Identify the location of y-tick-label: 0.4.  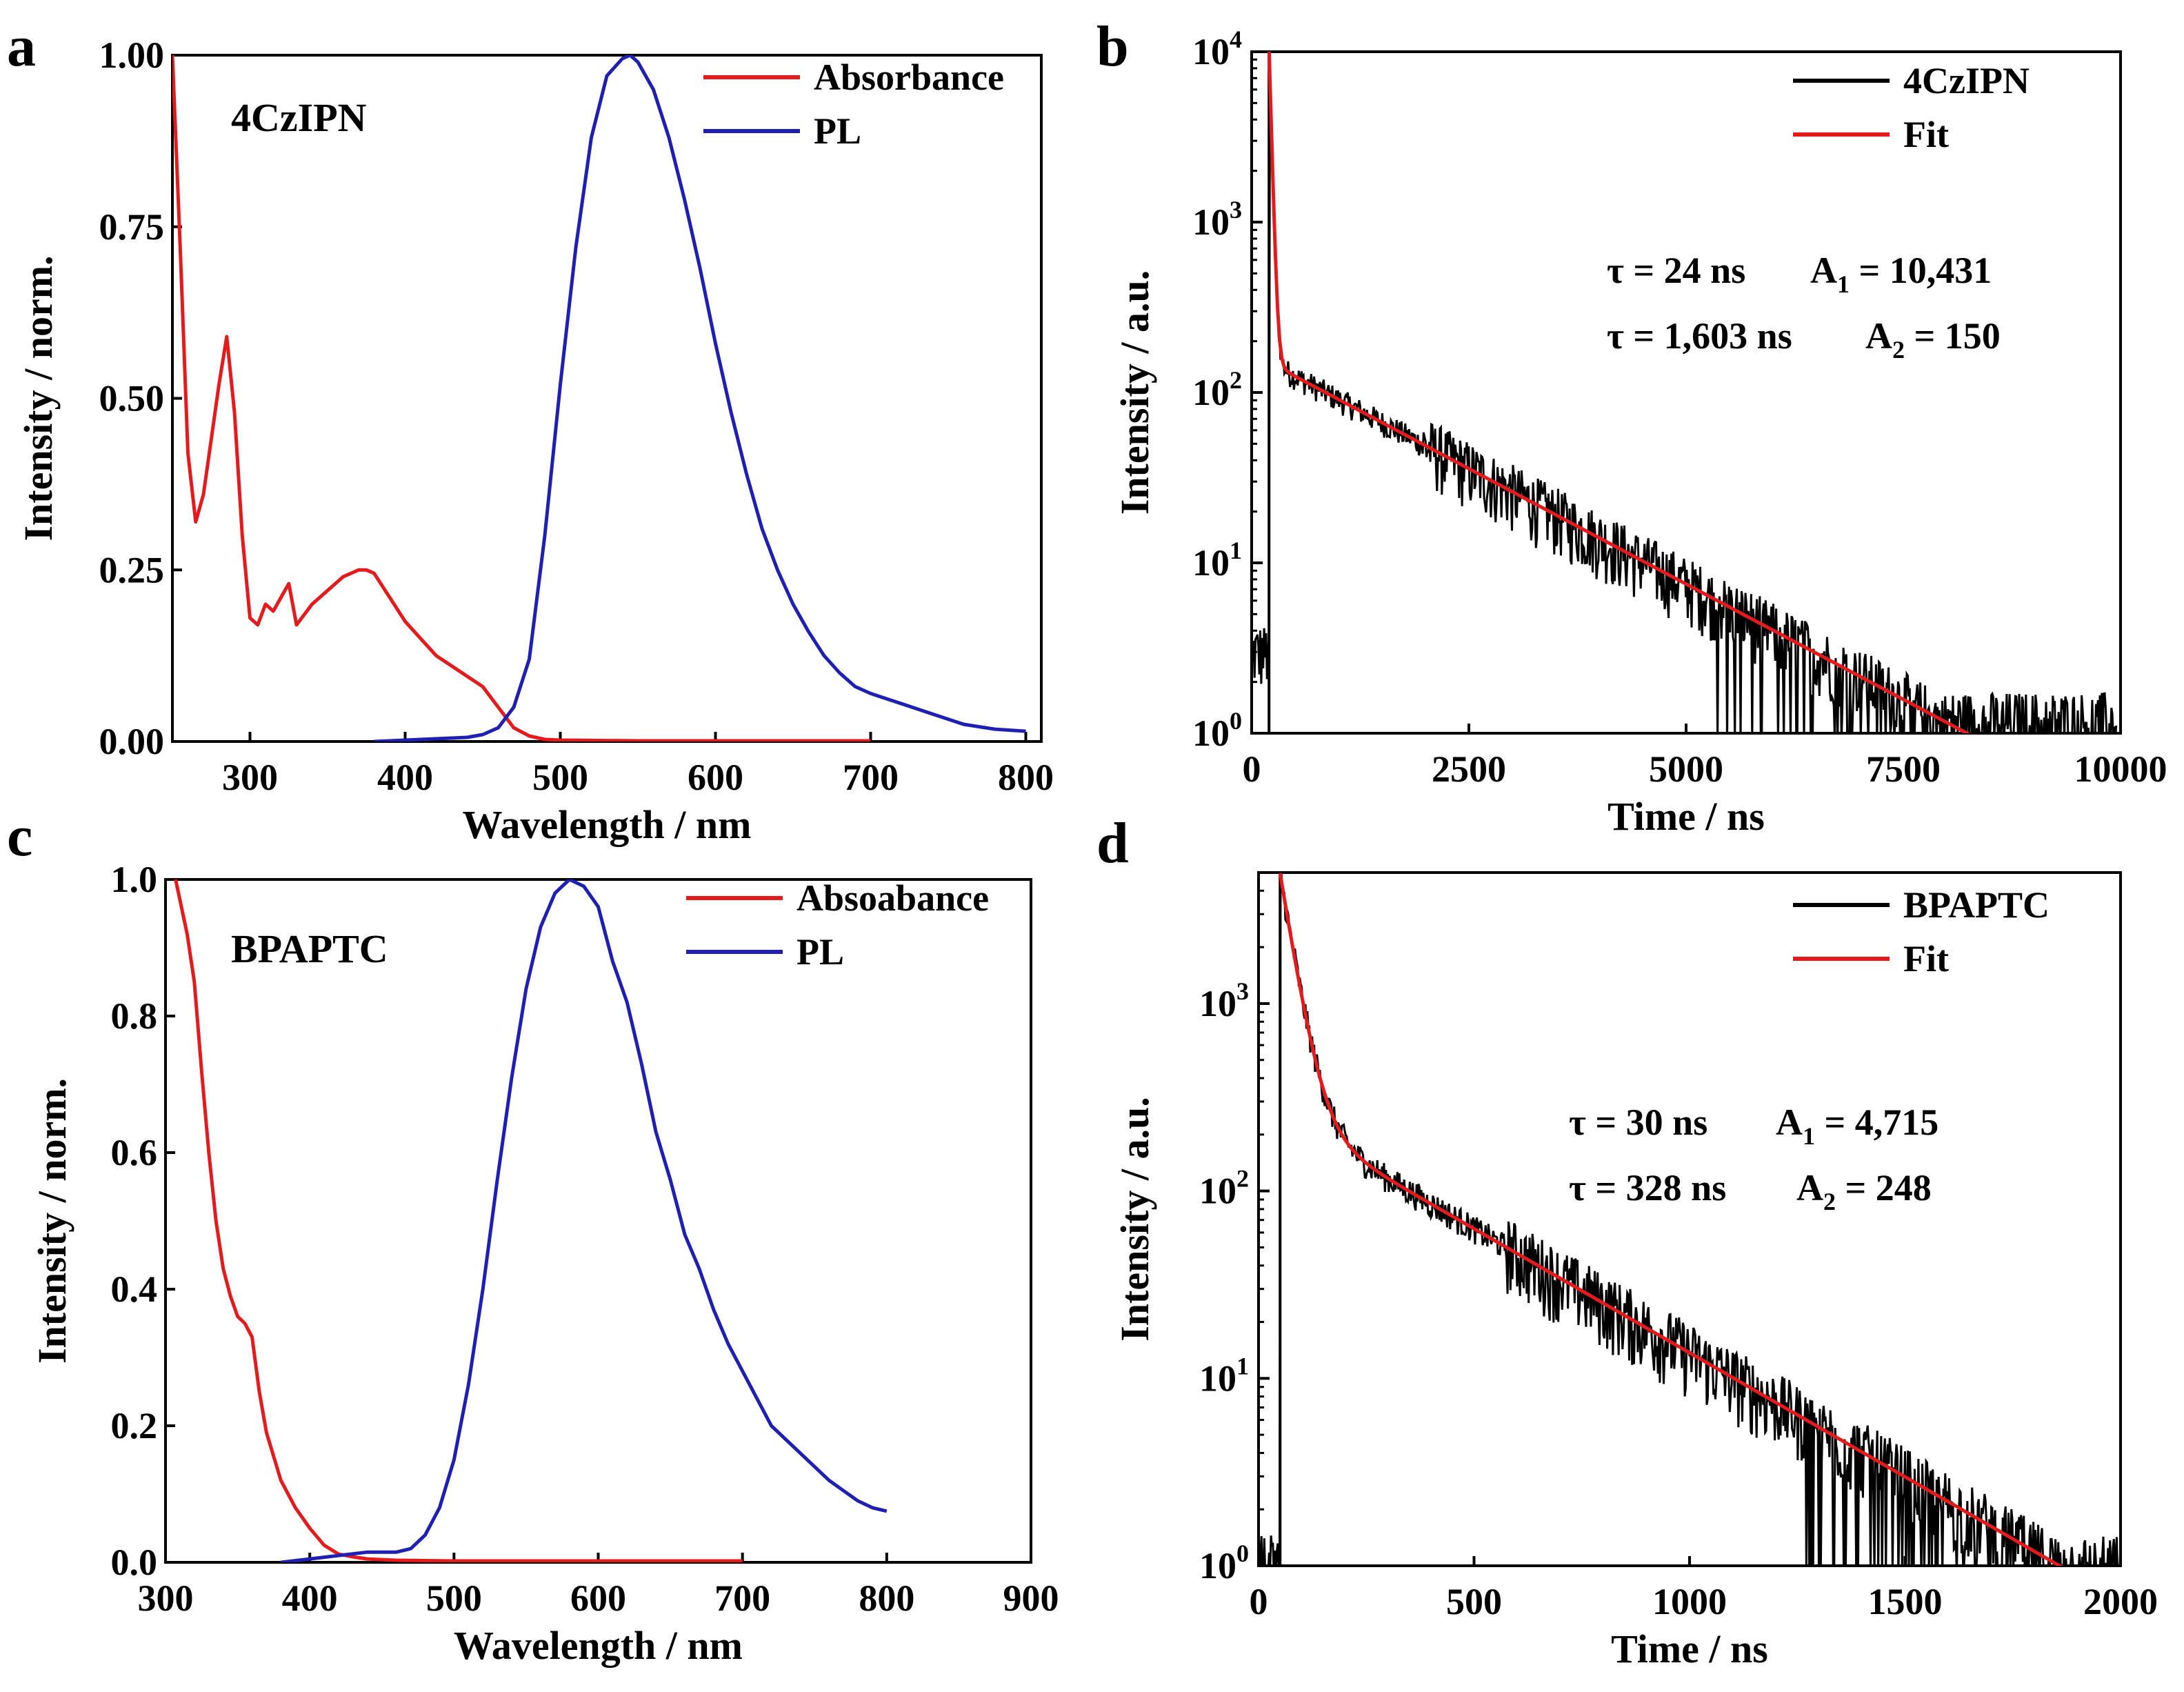
(134, 1289).